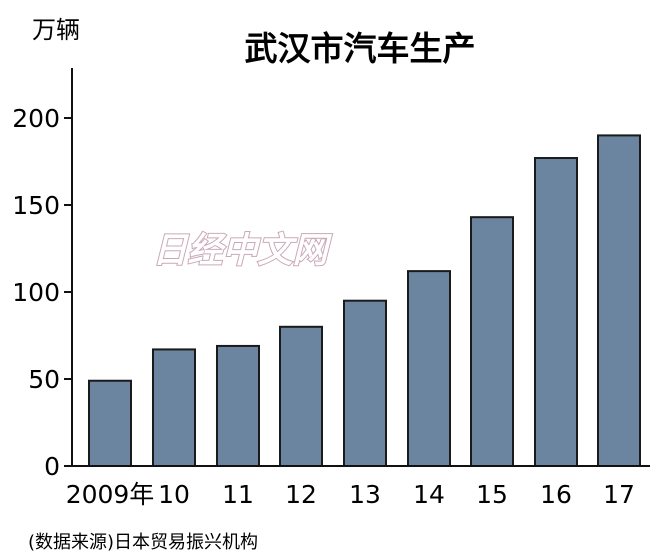 The width and height of the screenshot is (656, 557). I want to click on svg-text: (数据来源)日本贸易振兴机构, so click(143, 542).